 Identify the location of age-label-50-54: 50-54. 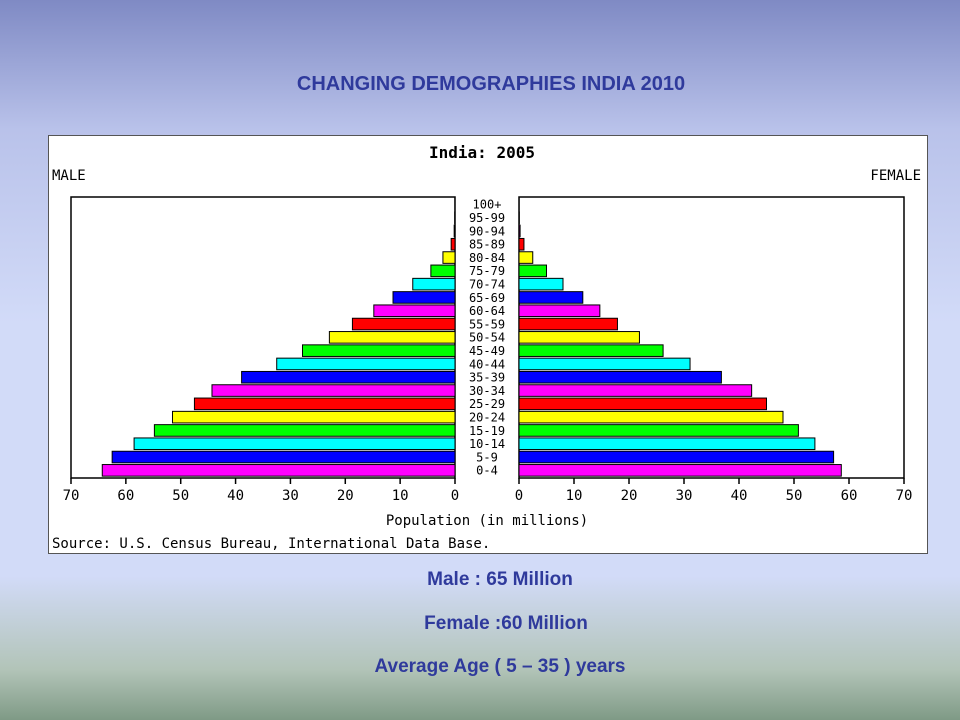
(487, 338).